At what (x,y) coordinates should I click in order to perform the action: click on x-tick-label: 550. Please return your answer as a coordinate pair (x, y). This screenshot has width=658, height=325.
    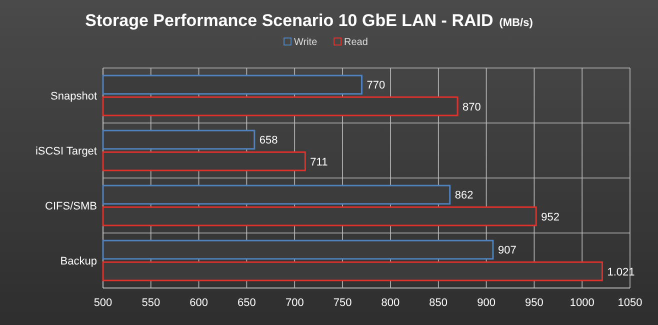
    Looking at the image, I should click on (151, 303).